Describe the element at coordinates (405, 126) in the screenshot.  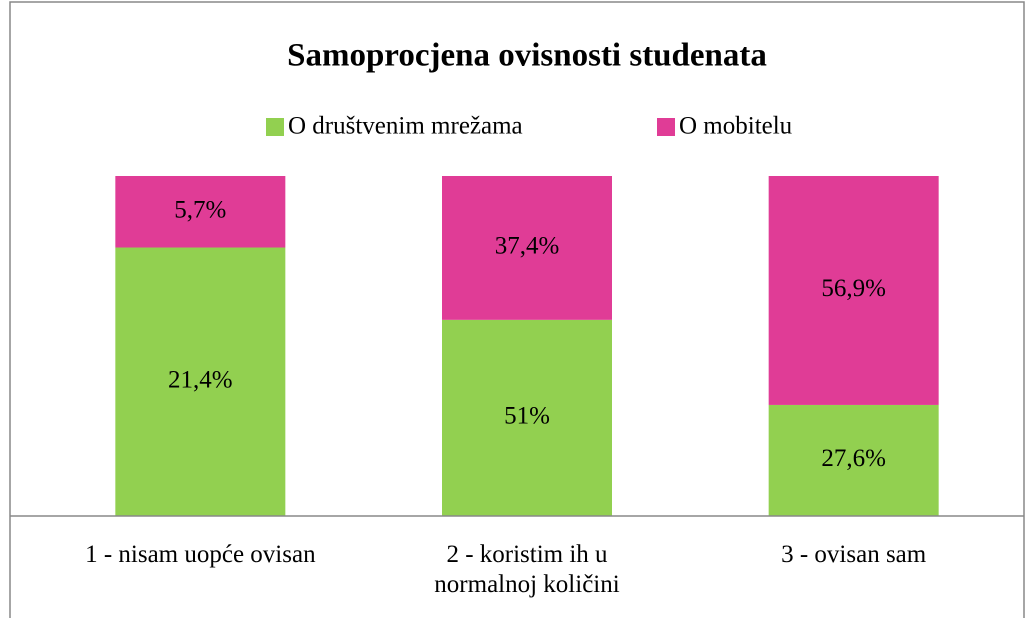
I see `legend-label: O društvenim mrežama` at that location.